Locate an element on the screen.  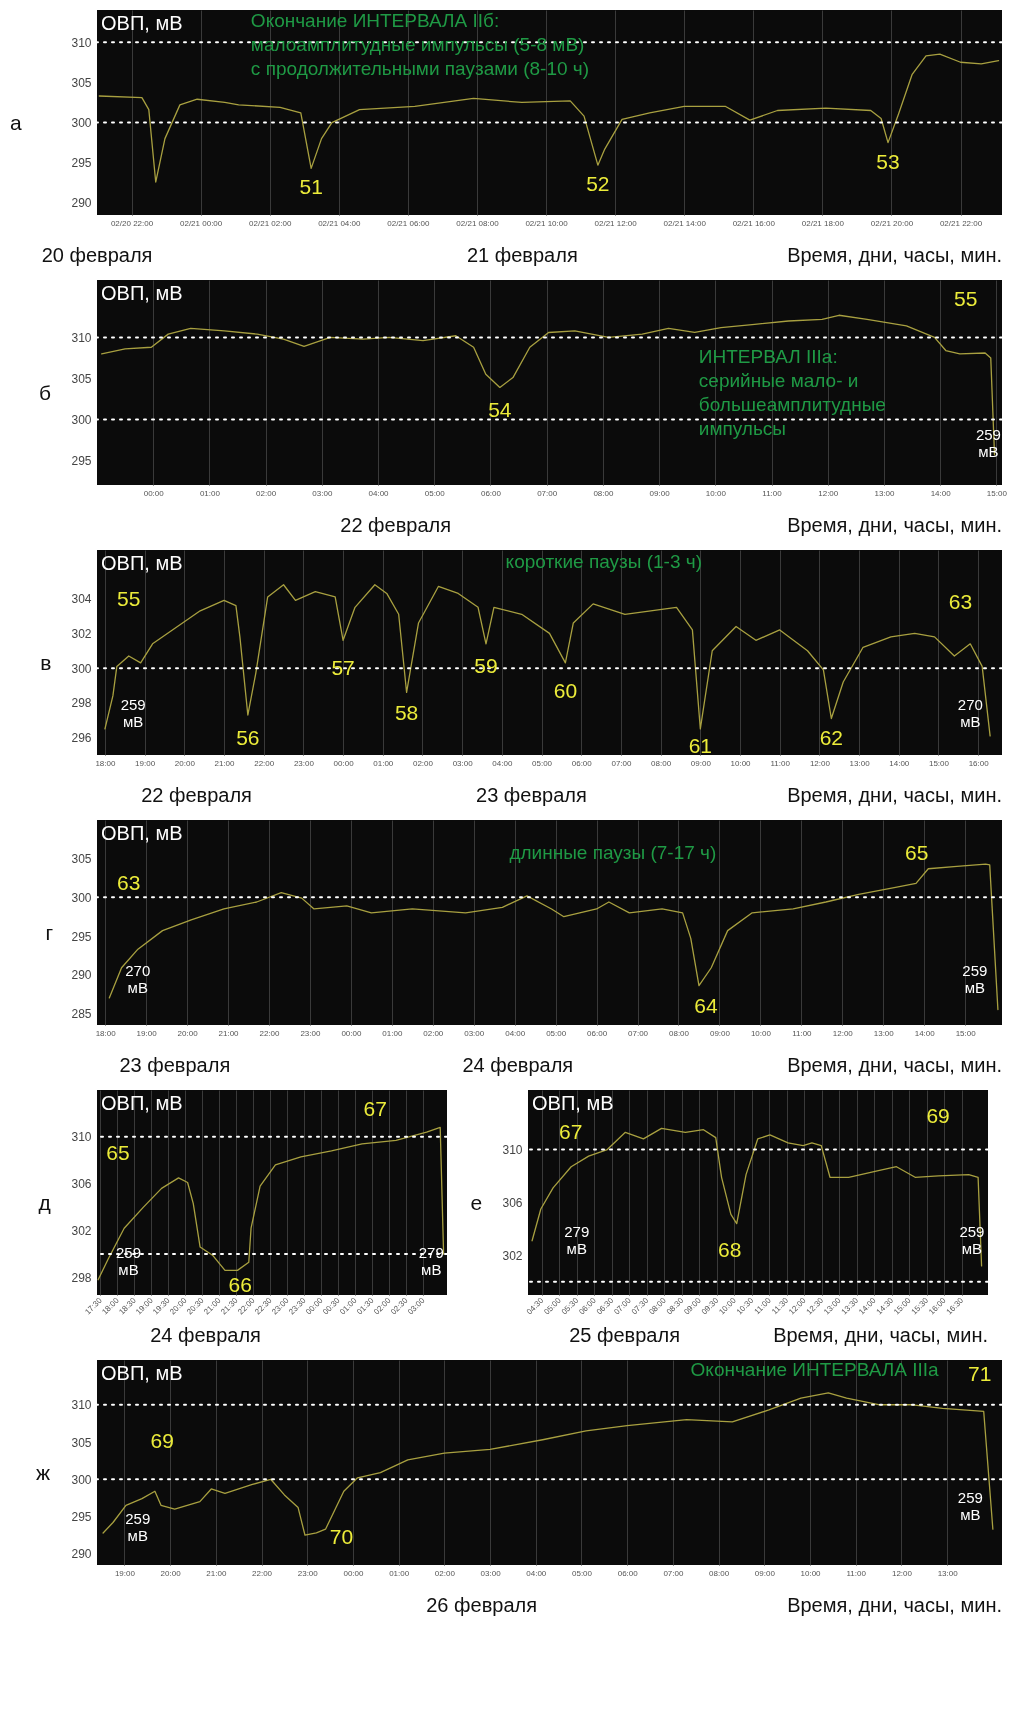
text: б is located at coordinates (44, 392).